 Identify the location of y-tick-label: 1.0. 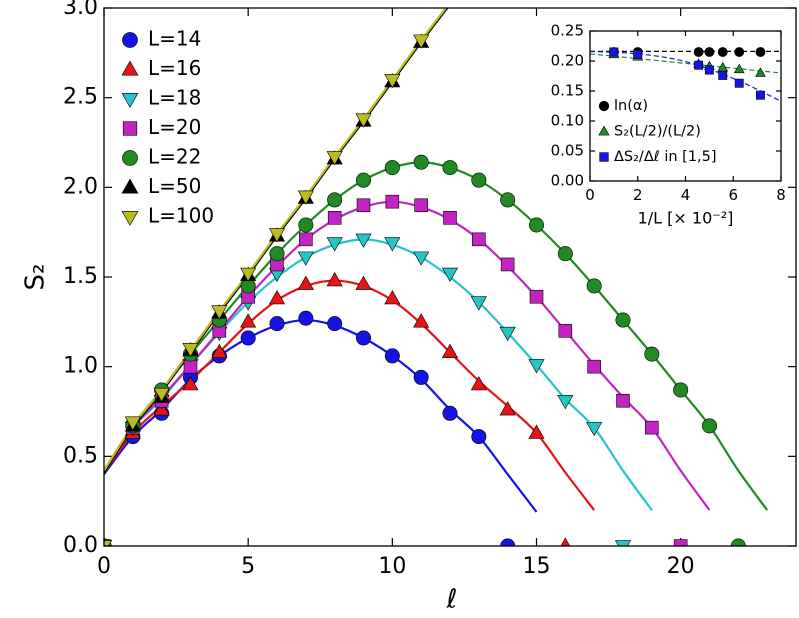
(80, 366).